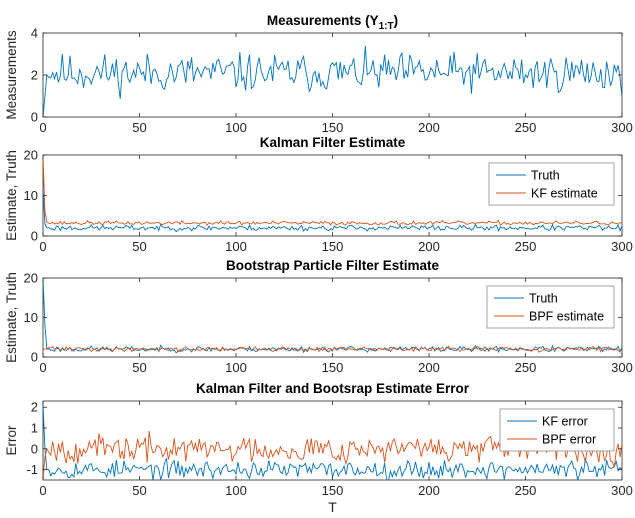 This screenshot has height=518, width=635. I want to click on y-axis-label: Error, so click(11, 440).